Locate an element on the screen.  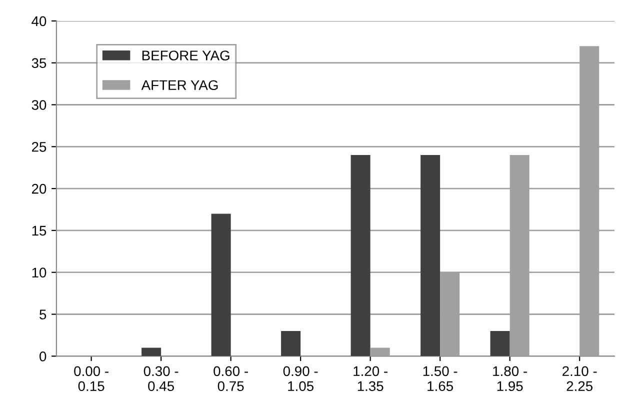
y-tick-label: 30 is located at coordinates (39, 105).